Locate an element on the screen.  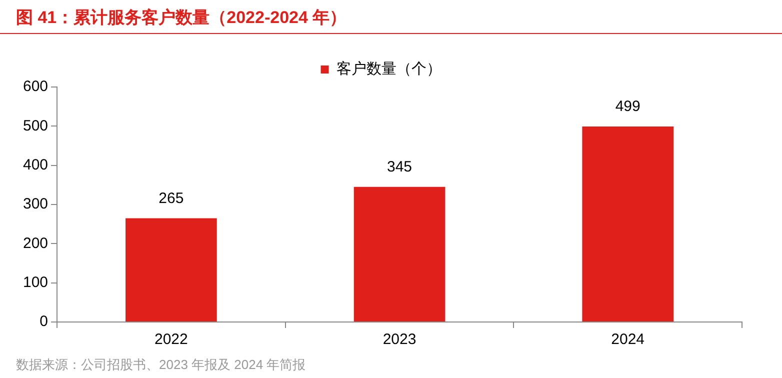
y-tick-label: 300 is located at coordinates (35, 204).